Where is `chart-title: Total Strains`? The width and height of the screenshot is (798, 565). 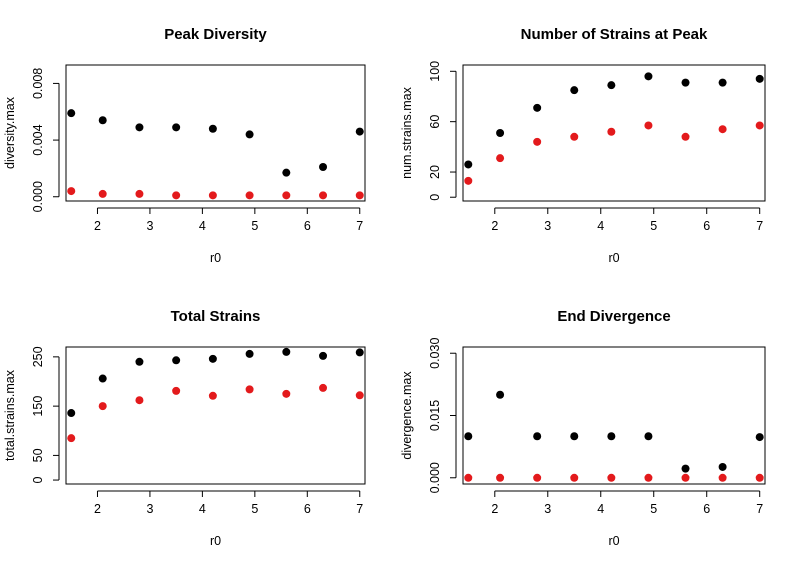 chart-title: Total Strains is located at coordinates (216, 316).